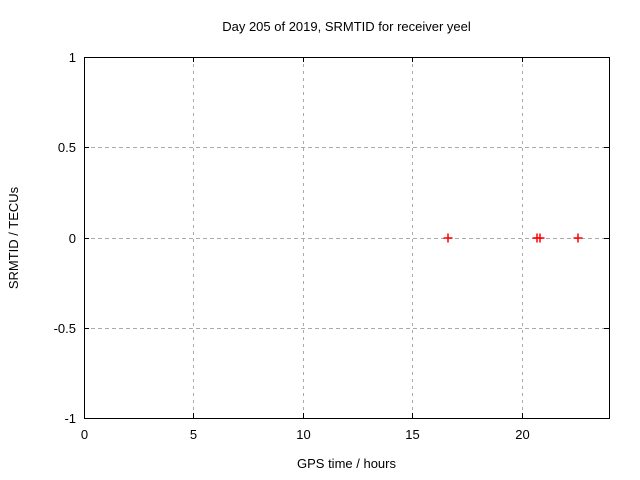 The height and width of the screenshot is (480, 640). I want to click on y-tick-label: 0.5, so click(67, 147).